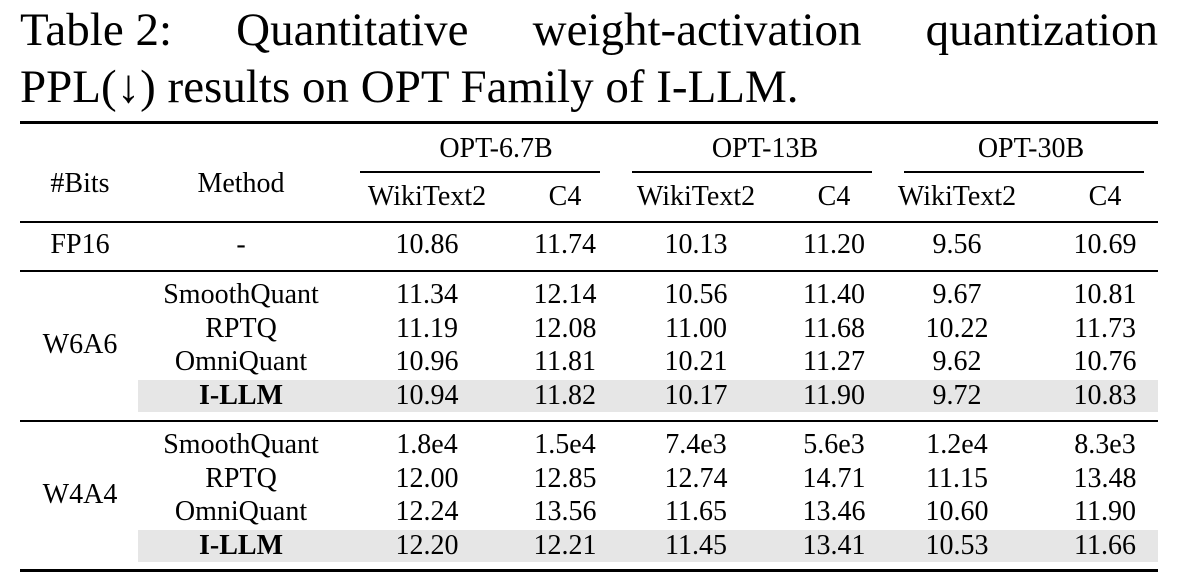 This screenshot has width=1178, height=586. What do you see at coordinates (957, 512) in the screenshot?
I see `table-cell: 10.60` at bounding box center [957, 512].